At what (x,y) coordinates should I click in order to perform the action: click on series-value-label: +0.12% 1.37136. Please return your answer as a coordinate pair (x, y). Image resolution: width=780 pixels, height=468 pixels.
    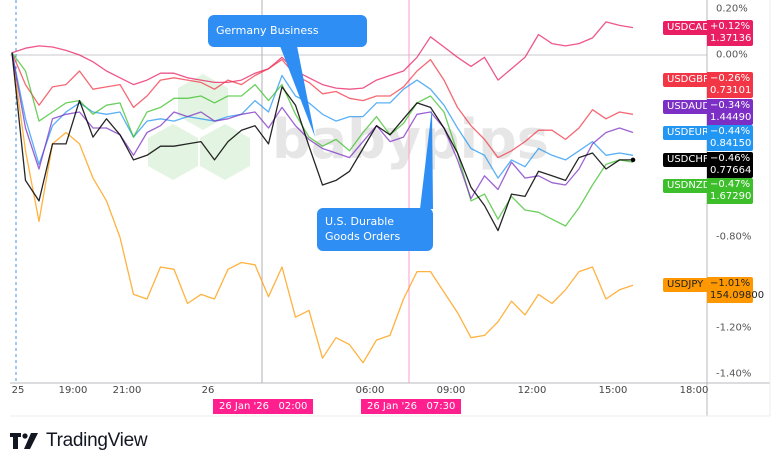
    Looking at the image, I should click on (730, 33).